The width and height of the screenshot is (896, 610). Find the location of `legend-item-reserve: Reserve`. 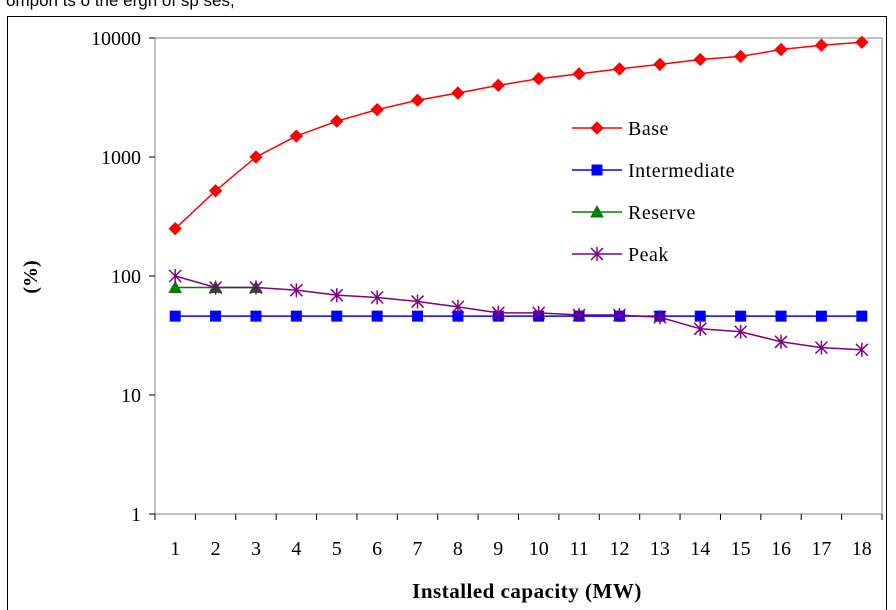

legend-item-reserve: Reserve is located at coordinates (634, 213).